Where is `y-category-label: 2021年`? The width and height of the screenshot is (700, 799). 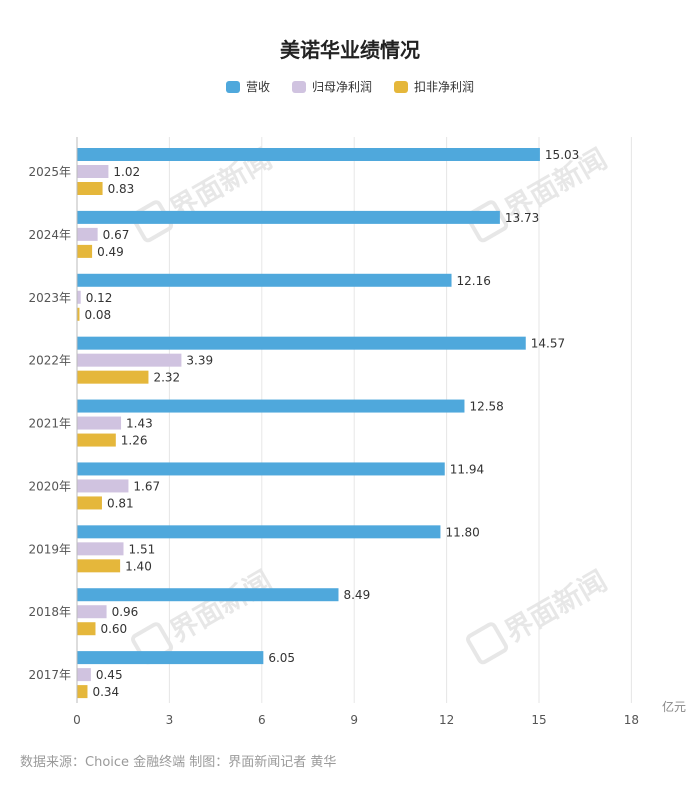
y-category-label: 2021年 is located at coordinates (49, 424).